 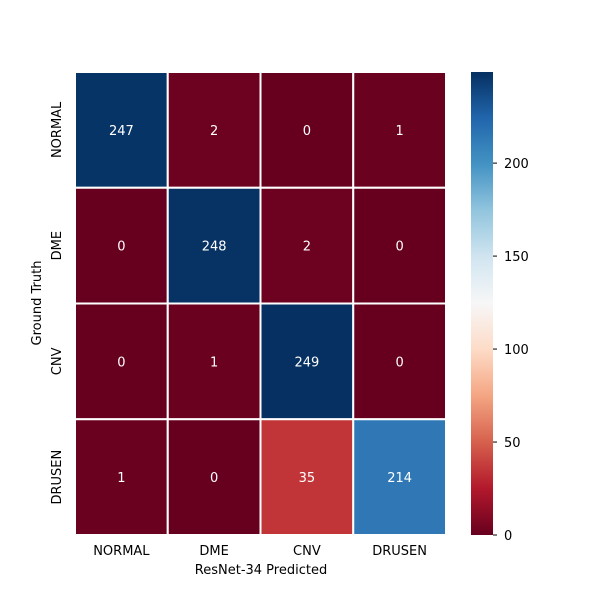 I want to click on cell-value-label: 214, so click(x=399, y=478).